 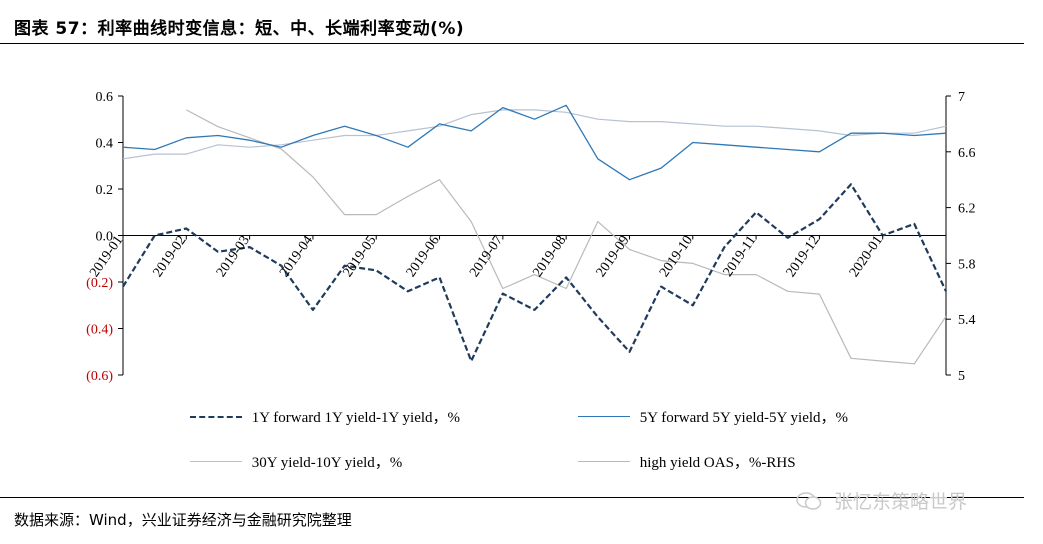 I want to click on legend-label-oas: high yield OAS，%-RHS, so click(x=717, y=463).